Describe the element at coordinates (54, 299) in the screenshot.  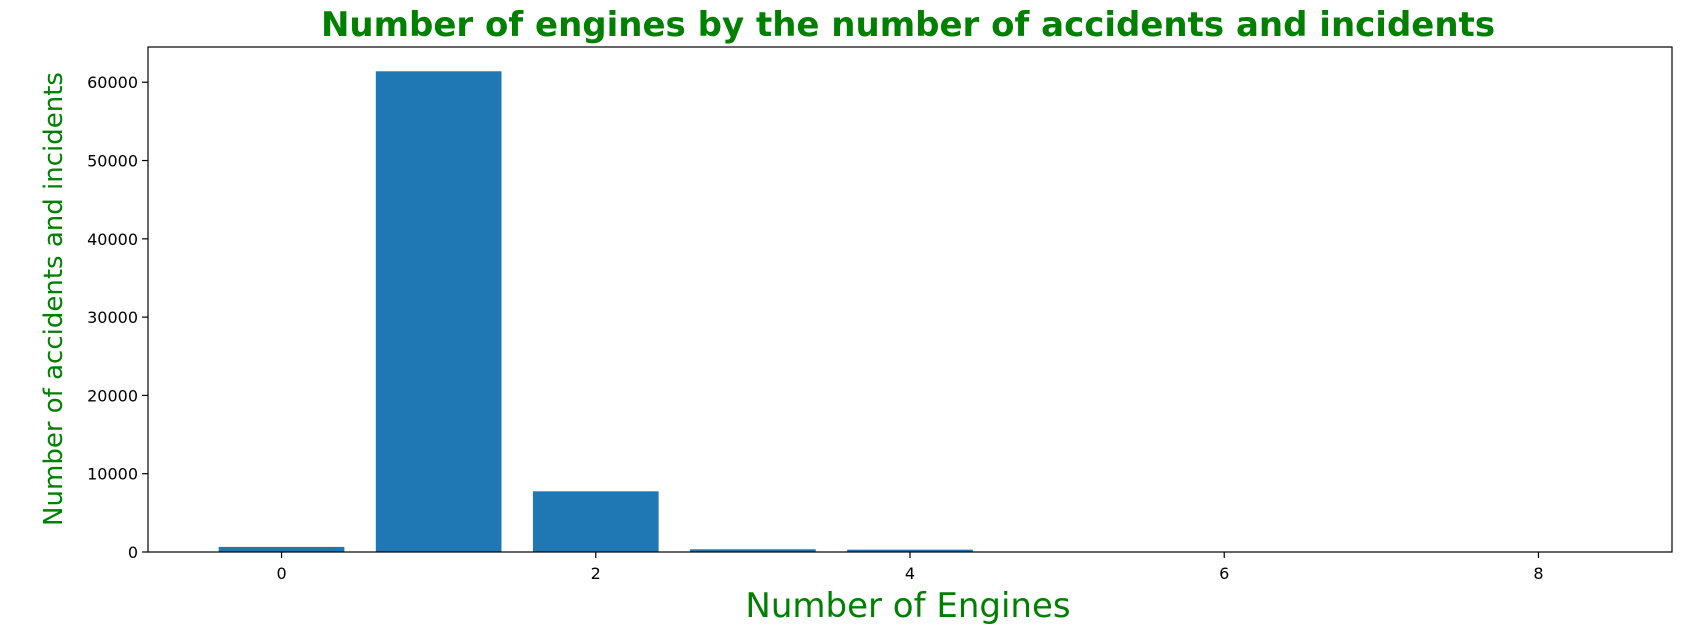
I see `y-axis-label: Number of accidents and incidents` at that location.